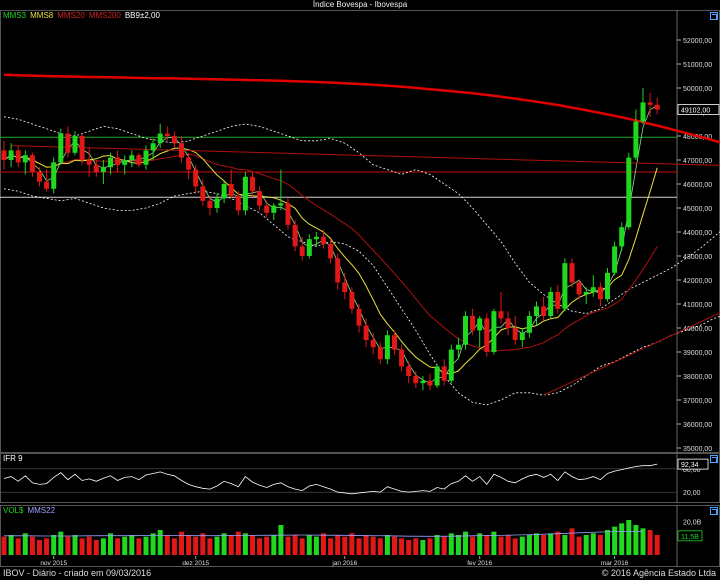  What do you see at coordinates (53, 563) in the screenshot?
I see `x-tick-label: nov 2015` at bounding box center [53, 563].